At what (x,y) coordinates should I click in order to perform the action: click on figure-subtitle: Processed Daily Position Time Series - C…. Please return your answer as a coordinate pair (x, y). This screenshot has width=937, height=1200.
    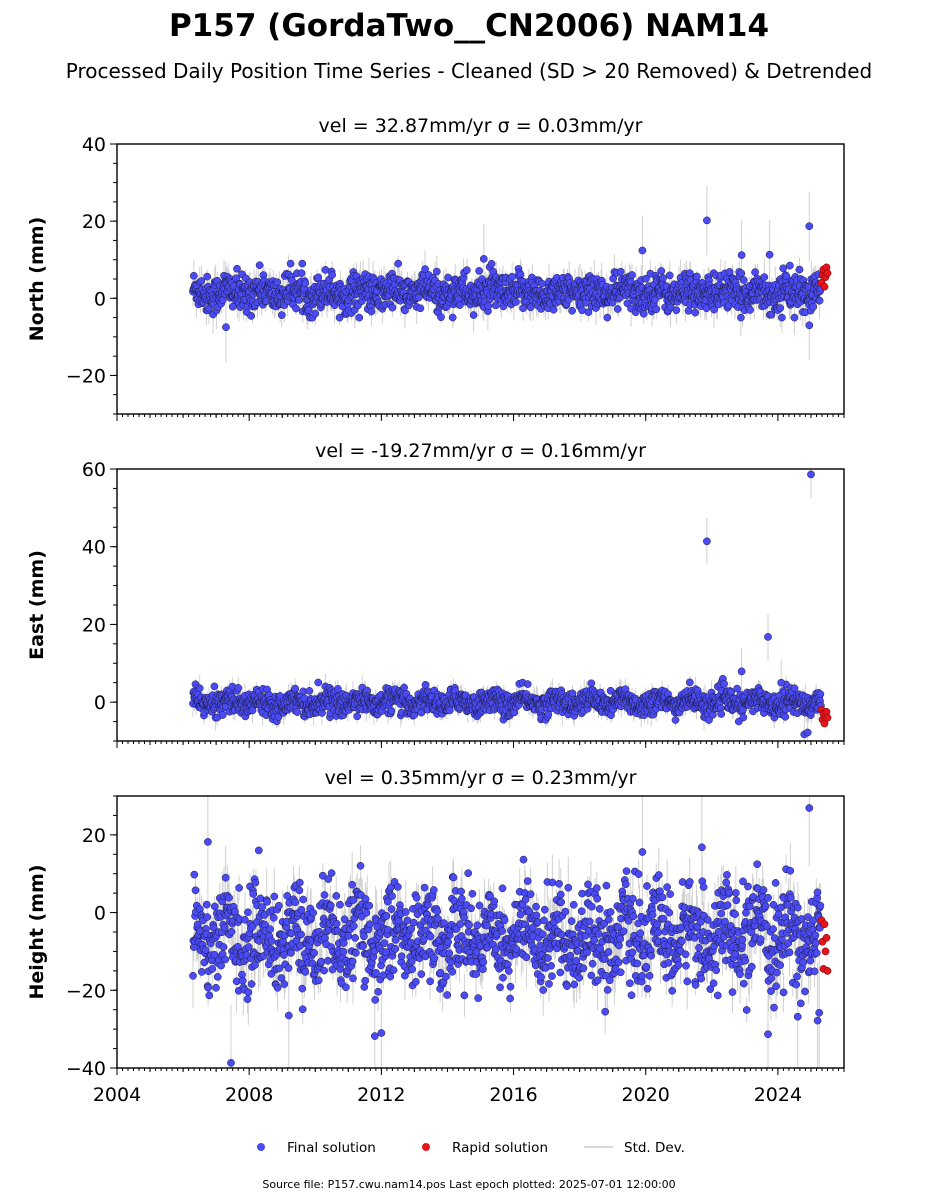
    Looking at the image, I should click on (469, 71).